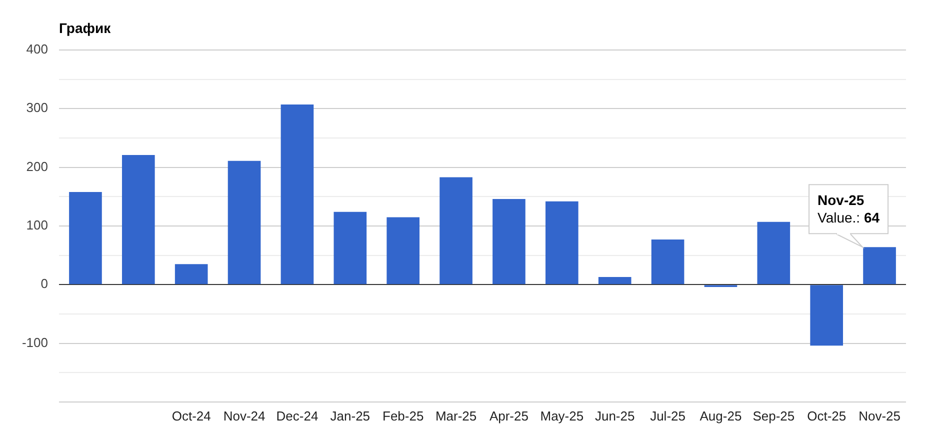 Image resolution: width=951 pixels, height=432 pixels. Describe the element at coordinates (191, 416) in the screenshot. I see `x-tick-label: Oct-24` at that location.